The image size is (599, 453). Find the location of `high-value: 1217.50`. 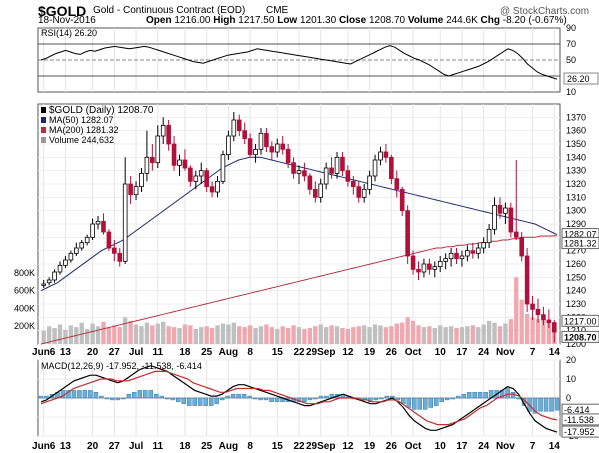

high-value: 1217.50 is located at coordinates (256, 20).